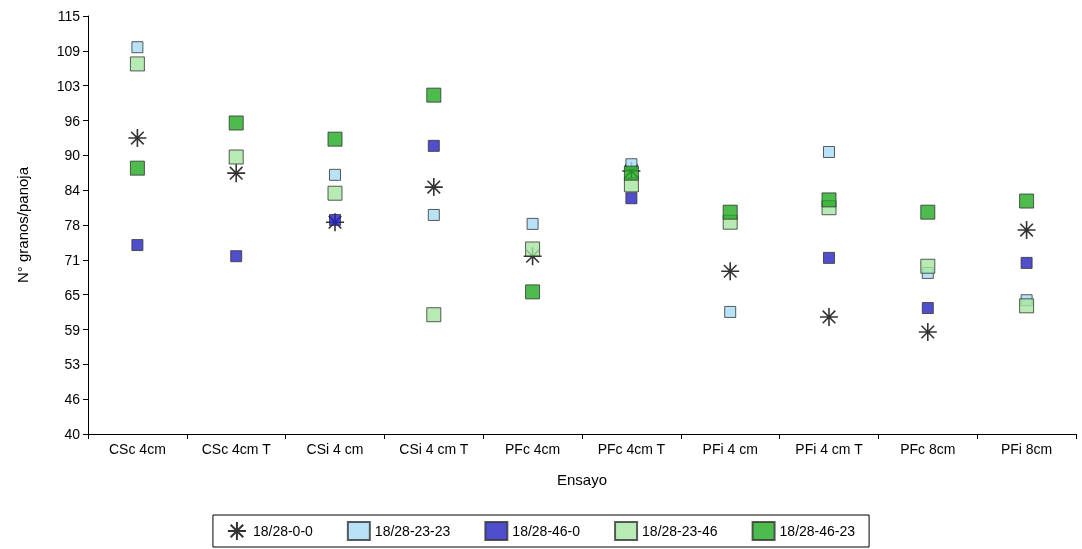  Describe the element at coordinates (68, 85) in the screenshot. I see `y-tick-label: 103` at that location.